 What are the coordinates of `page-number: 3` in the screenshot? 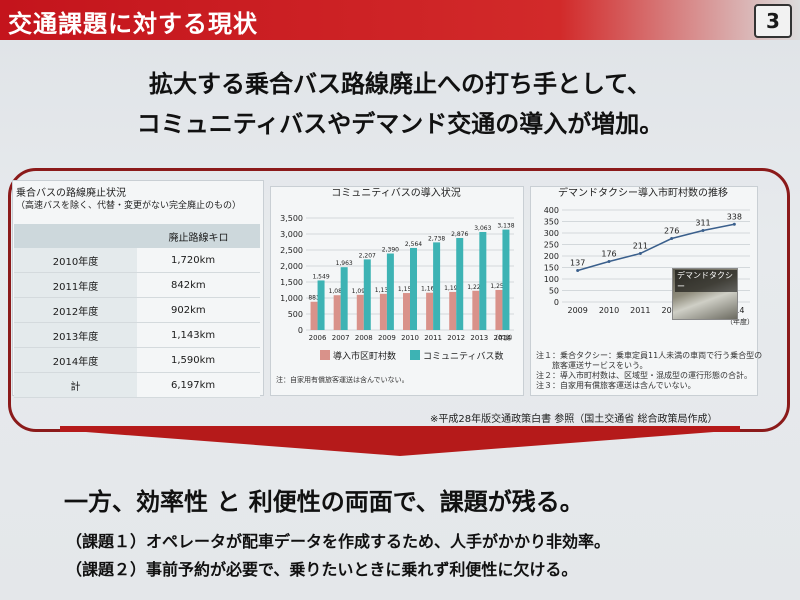 It's located at (773, 21).